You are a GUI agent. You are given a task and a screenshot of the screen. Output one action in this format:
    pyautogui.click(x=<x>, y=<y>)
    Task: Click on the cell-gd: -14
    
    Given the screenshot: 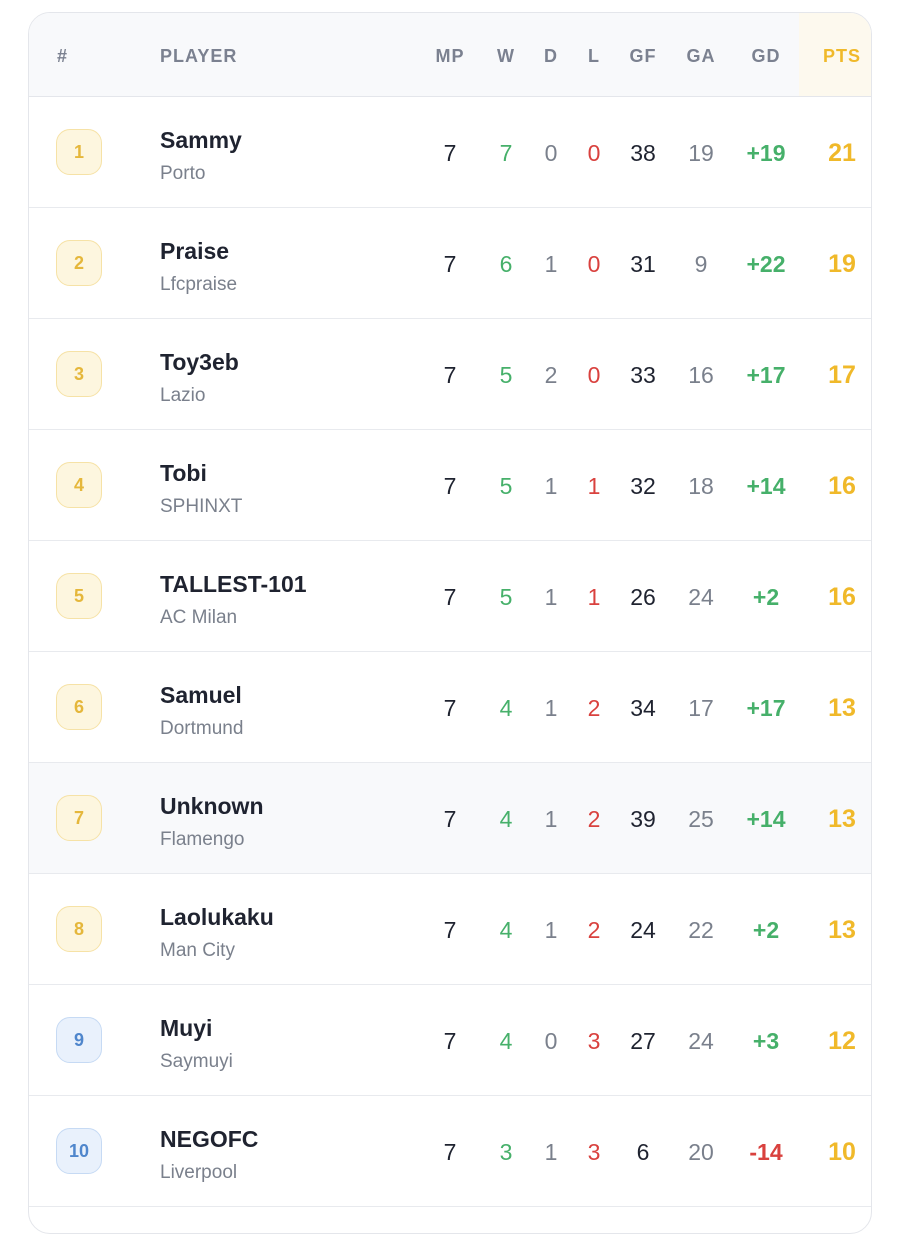 What is the action you would take?
    pyautogui.click(x=766, y=1152)
    